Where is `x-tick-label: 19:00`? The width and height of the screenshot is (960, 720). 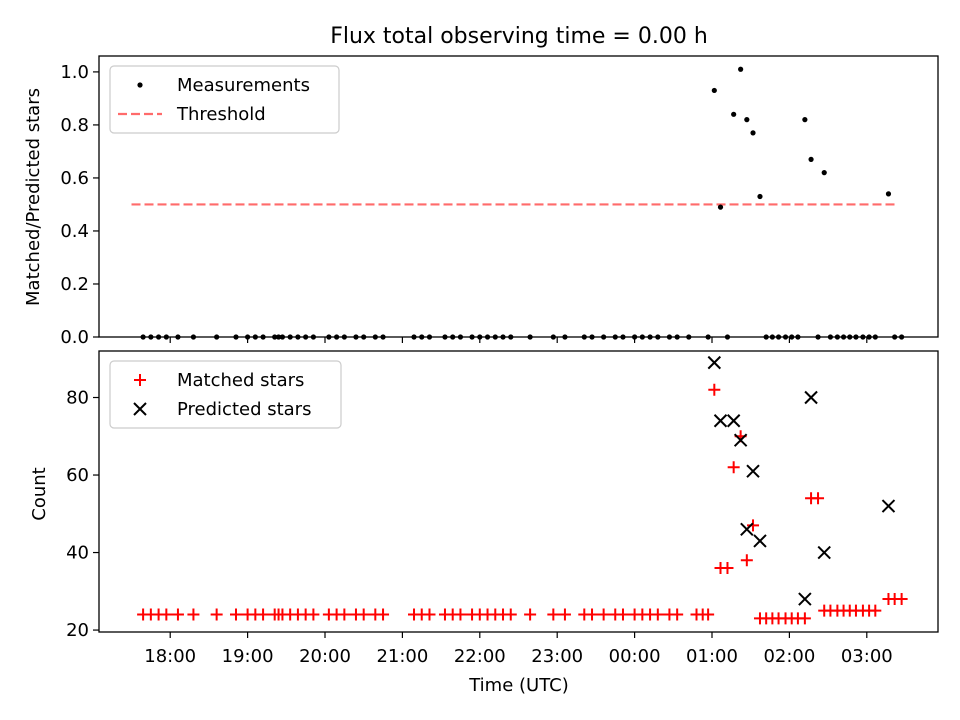
x-tick-label: 19:00 is located at coordinates (248, 656).